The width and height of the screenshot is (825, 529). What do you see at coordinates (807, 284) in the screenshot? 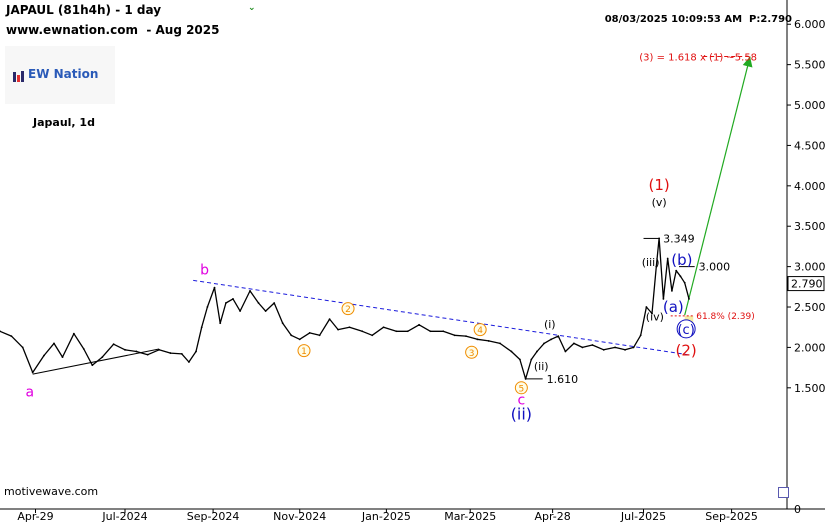
I see `last-price-label: 2.790` at bounding box center [807, 284].